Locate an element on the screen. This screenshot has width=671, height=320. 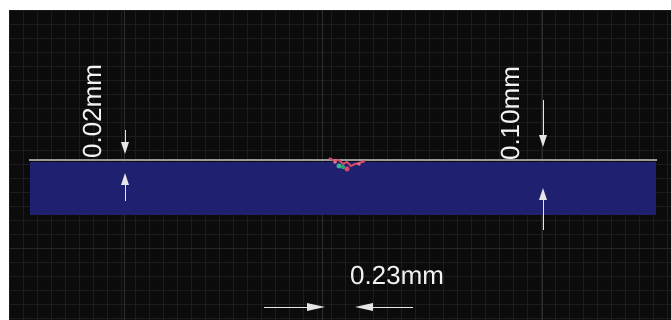
surface-defect is located at coordinates (347, 164).